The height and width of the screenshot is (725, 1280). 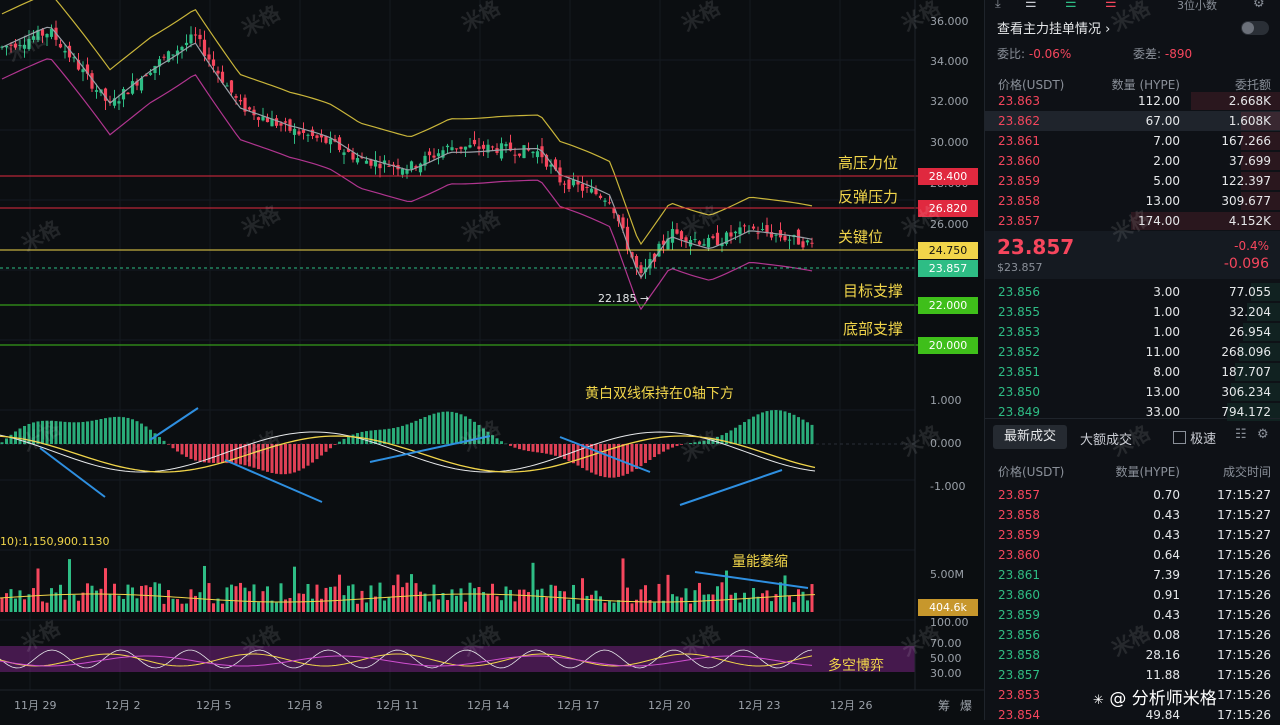 What do you see at coordinates (578, 705) in the screenshot?
I see `x-axis-label: 12月 17` at bounding box center [578, 705].